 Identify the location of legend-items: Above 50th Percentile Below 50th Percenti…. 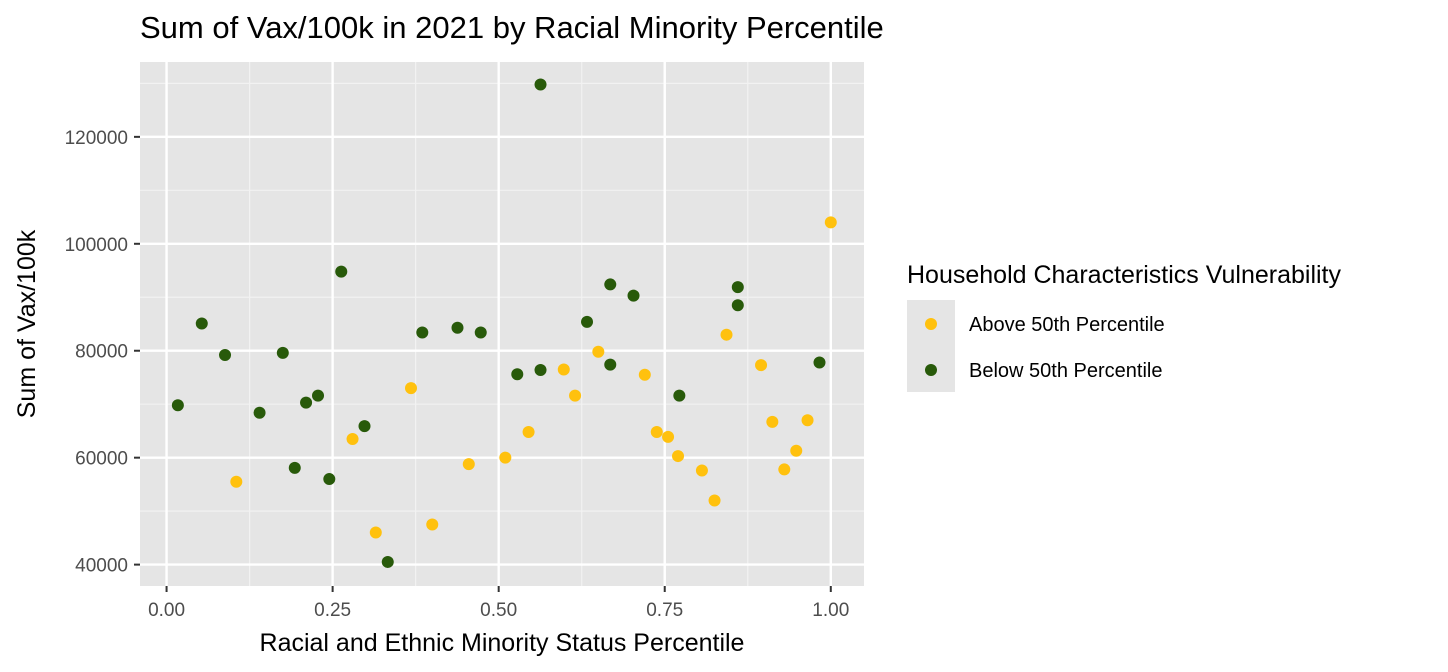
(1036, 346).